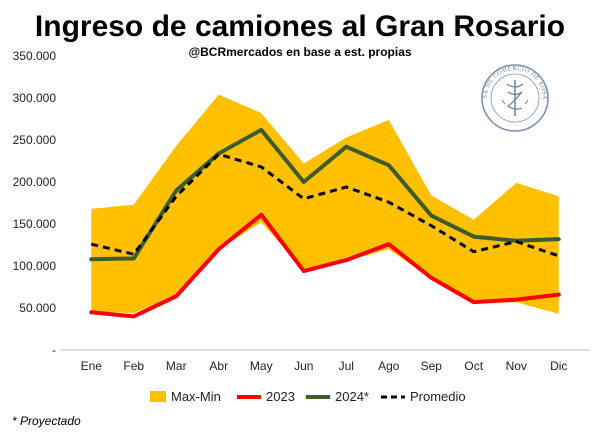 The image size is (600, 436). I want to click on x-tick-label: Ago, so click(389, 366).